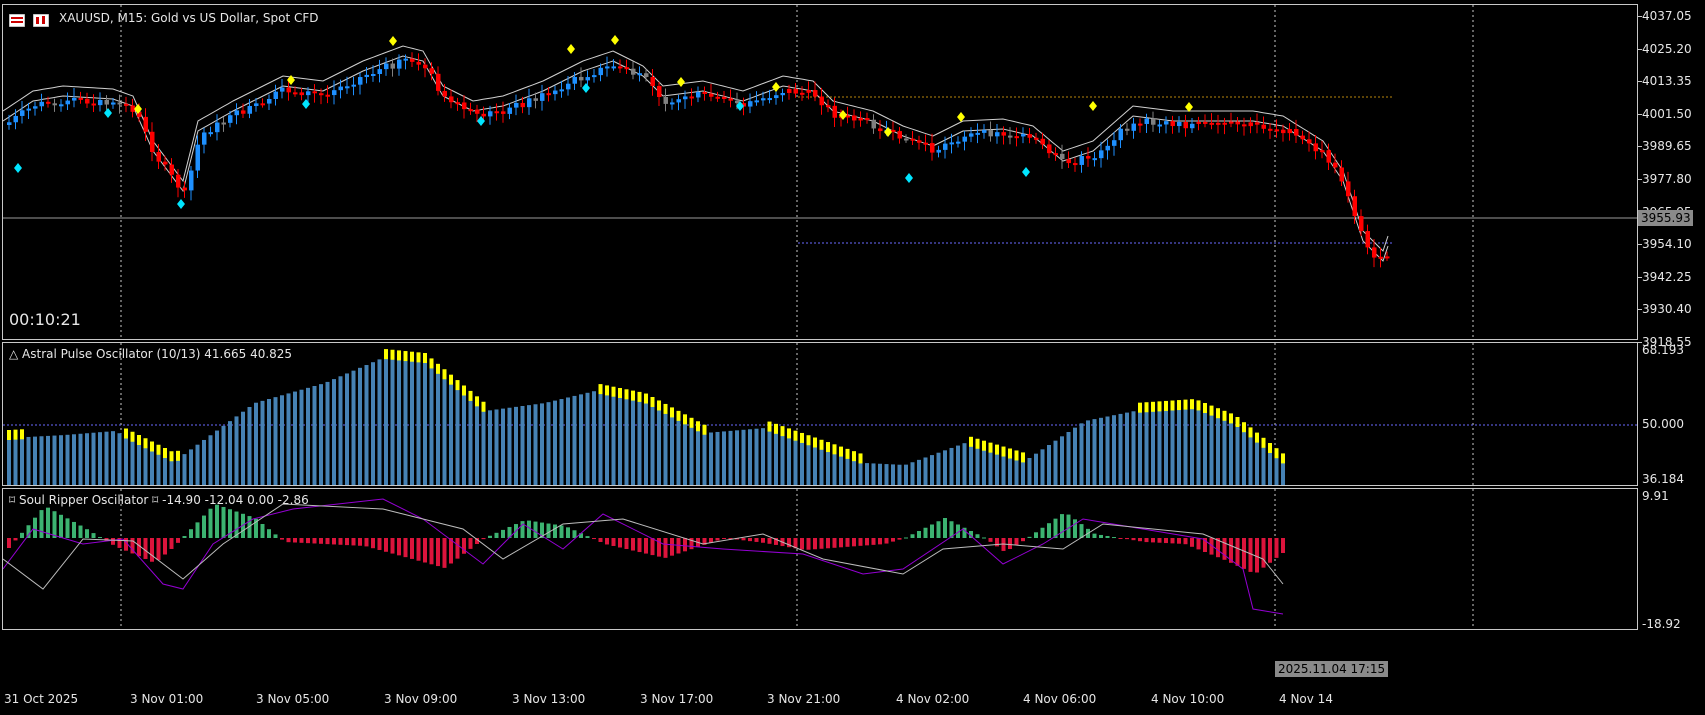 Image resolution: width=1705 pixels, height=715 pixels. Describe the element at coordinates (1667, 342) in the screenshot. I see `price-tick-label: 3918.55` at that location.